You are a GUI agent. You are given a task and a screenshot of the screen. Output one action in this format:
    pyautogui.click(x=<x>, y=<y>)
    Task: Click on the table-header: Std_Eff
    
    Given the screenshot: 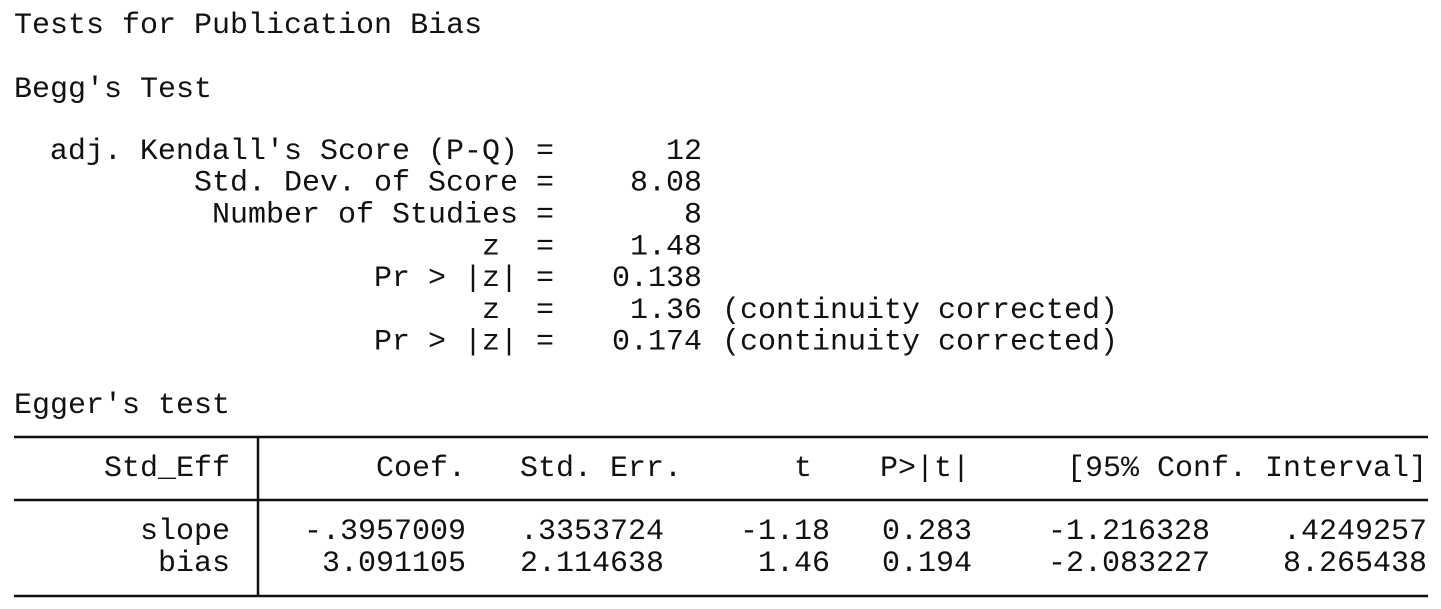 What is the action you would take?
    pyautogui.click(x=167, y=469)
    